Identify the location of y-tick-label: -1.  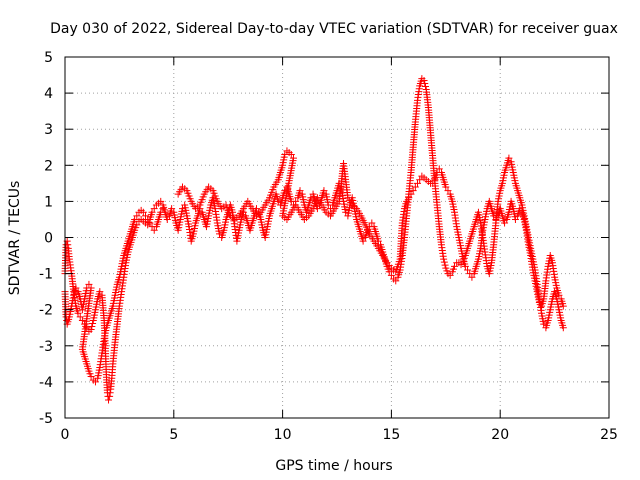
(46, 275).